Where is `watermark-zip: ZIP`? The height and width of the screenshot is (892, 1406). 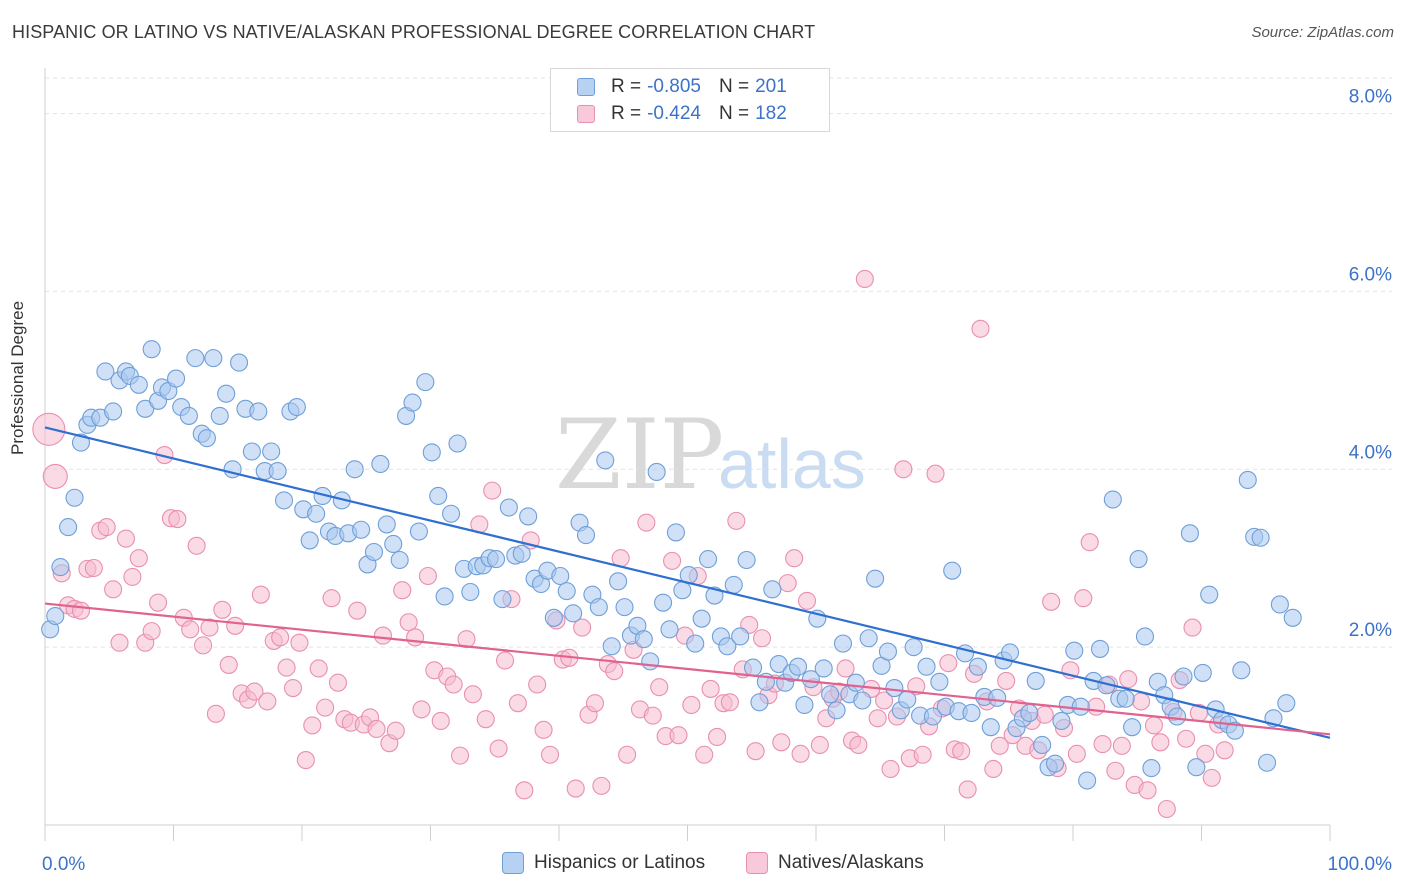
watermark-zip: ZIP is located at coordinates (639, 455).